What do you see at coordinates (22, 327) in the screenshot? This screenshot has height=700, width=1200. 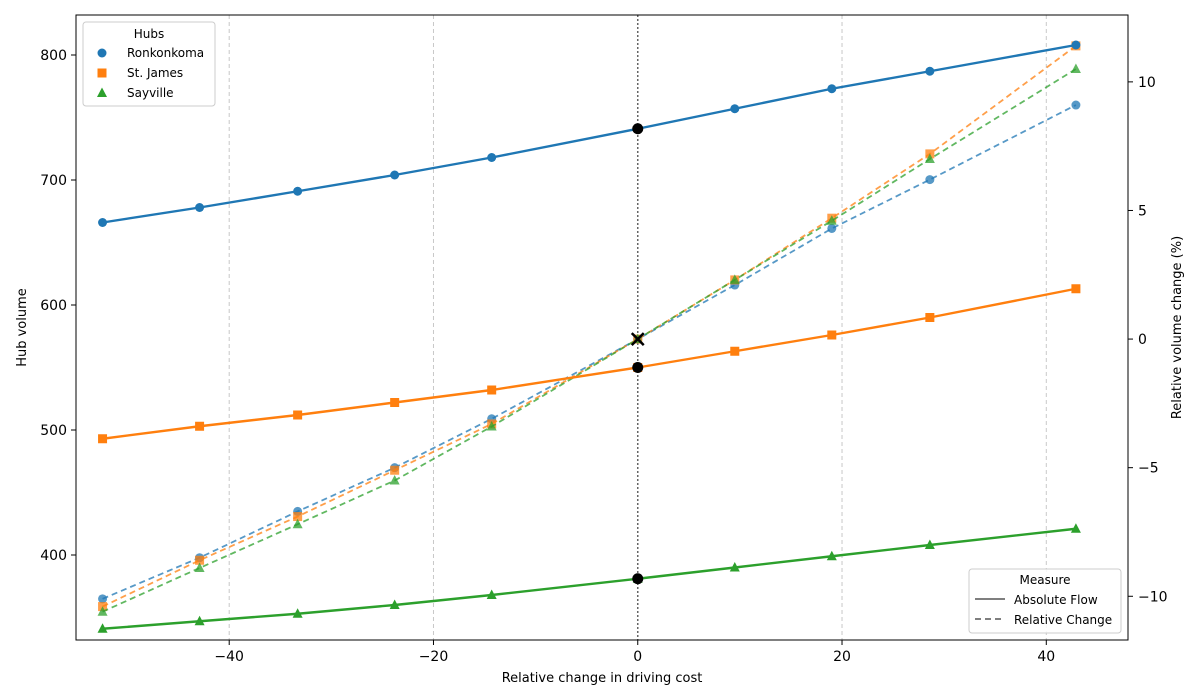 I see `y-axis-title: Hub volume` at bounding box center [22, 327].